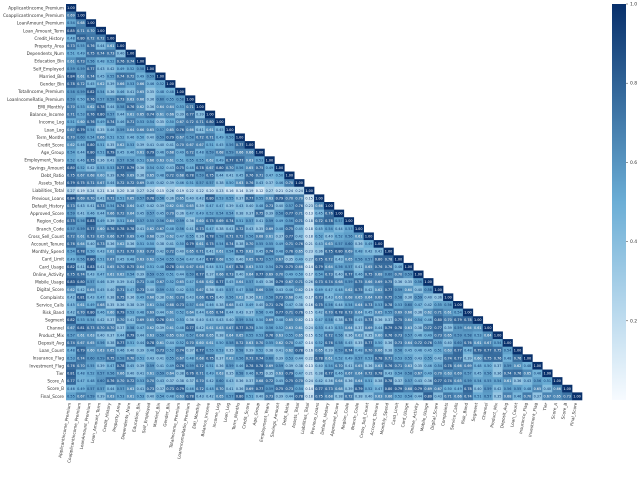 This screenshot has width=640, height=496. What do you see at coordinates (71, 92) in the screenshot?
I see `cell-value-label: 0.58` at bounding box center [71, 92].